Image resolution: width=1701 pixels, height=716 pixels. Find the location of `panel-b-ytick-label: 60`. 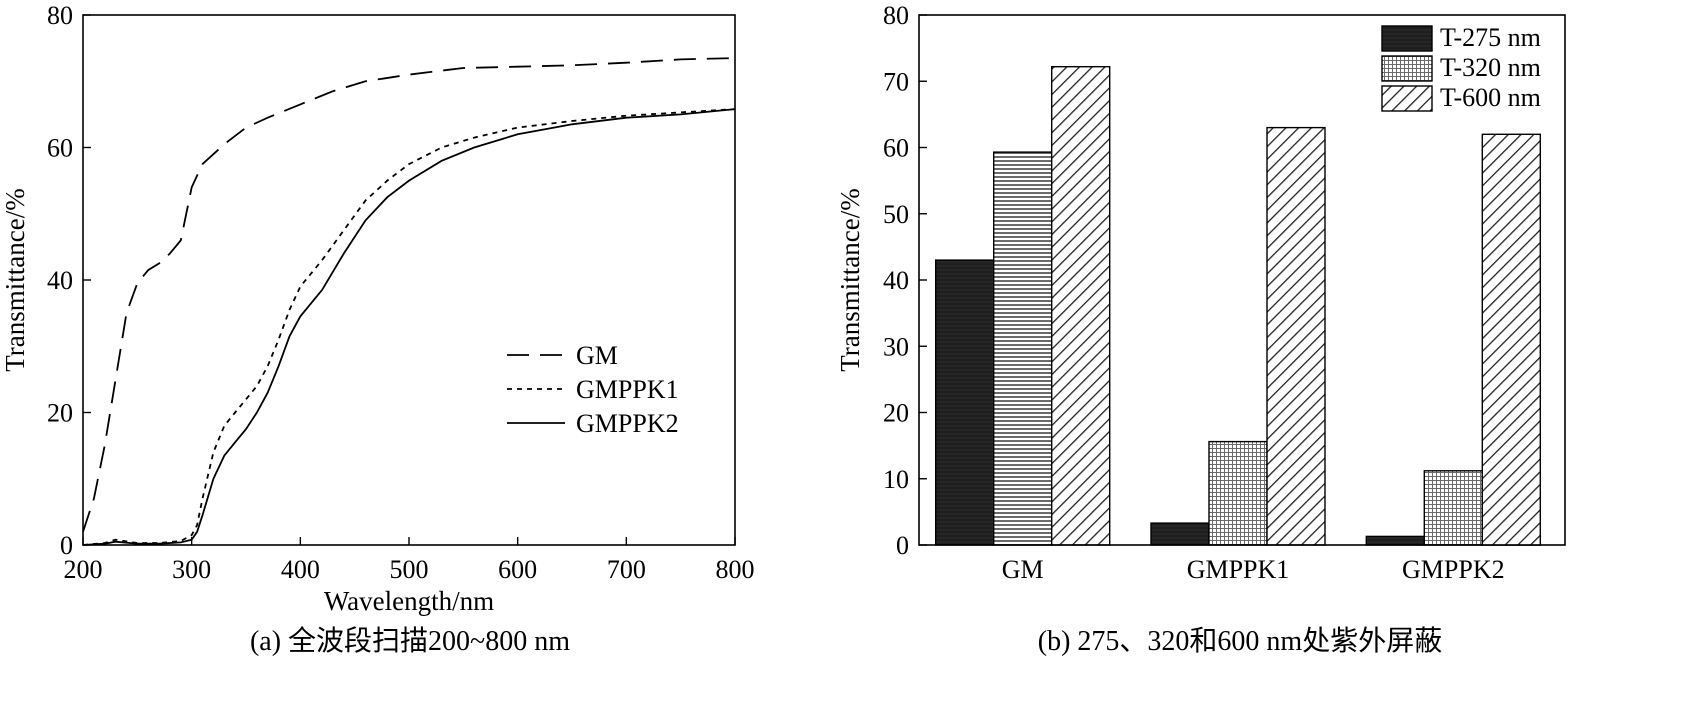

panel-b-ytick-label: 60 is located at coordinates (896, 148).